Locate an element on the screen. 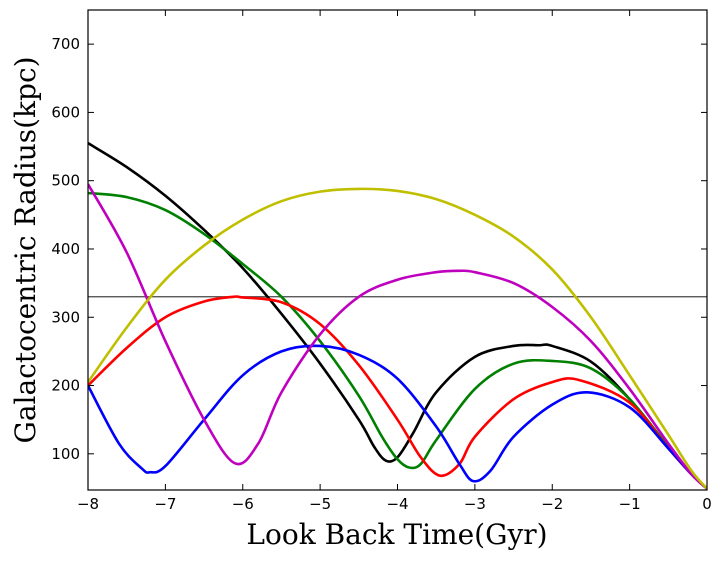 The height and width of the screenshot is (562, 721). x-tick-label: −3 is located at coordinates (475, 504).